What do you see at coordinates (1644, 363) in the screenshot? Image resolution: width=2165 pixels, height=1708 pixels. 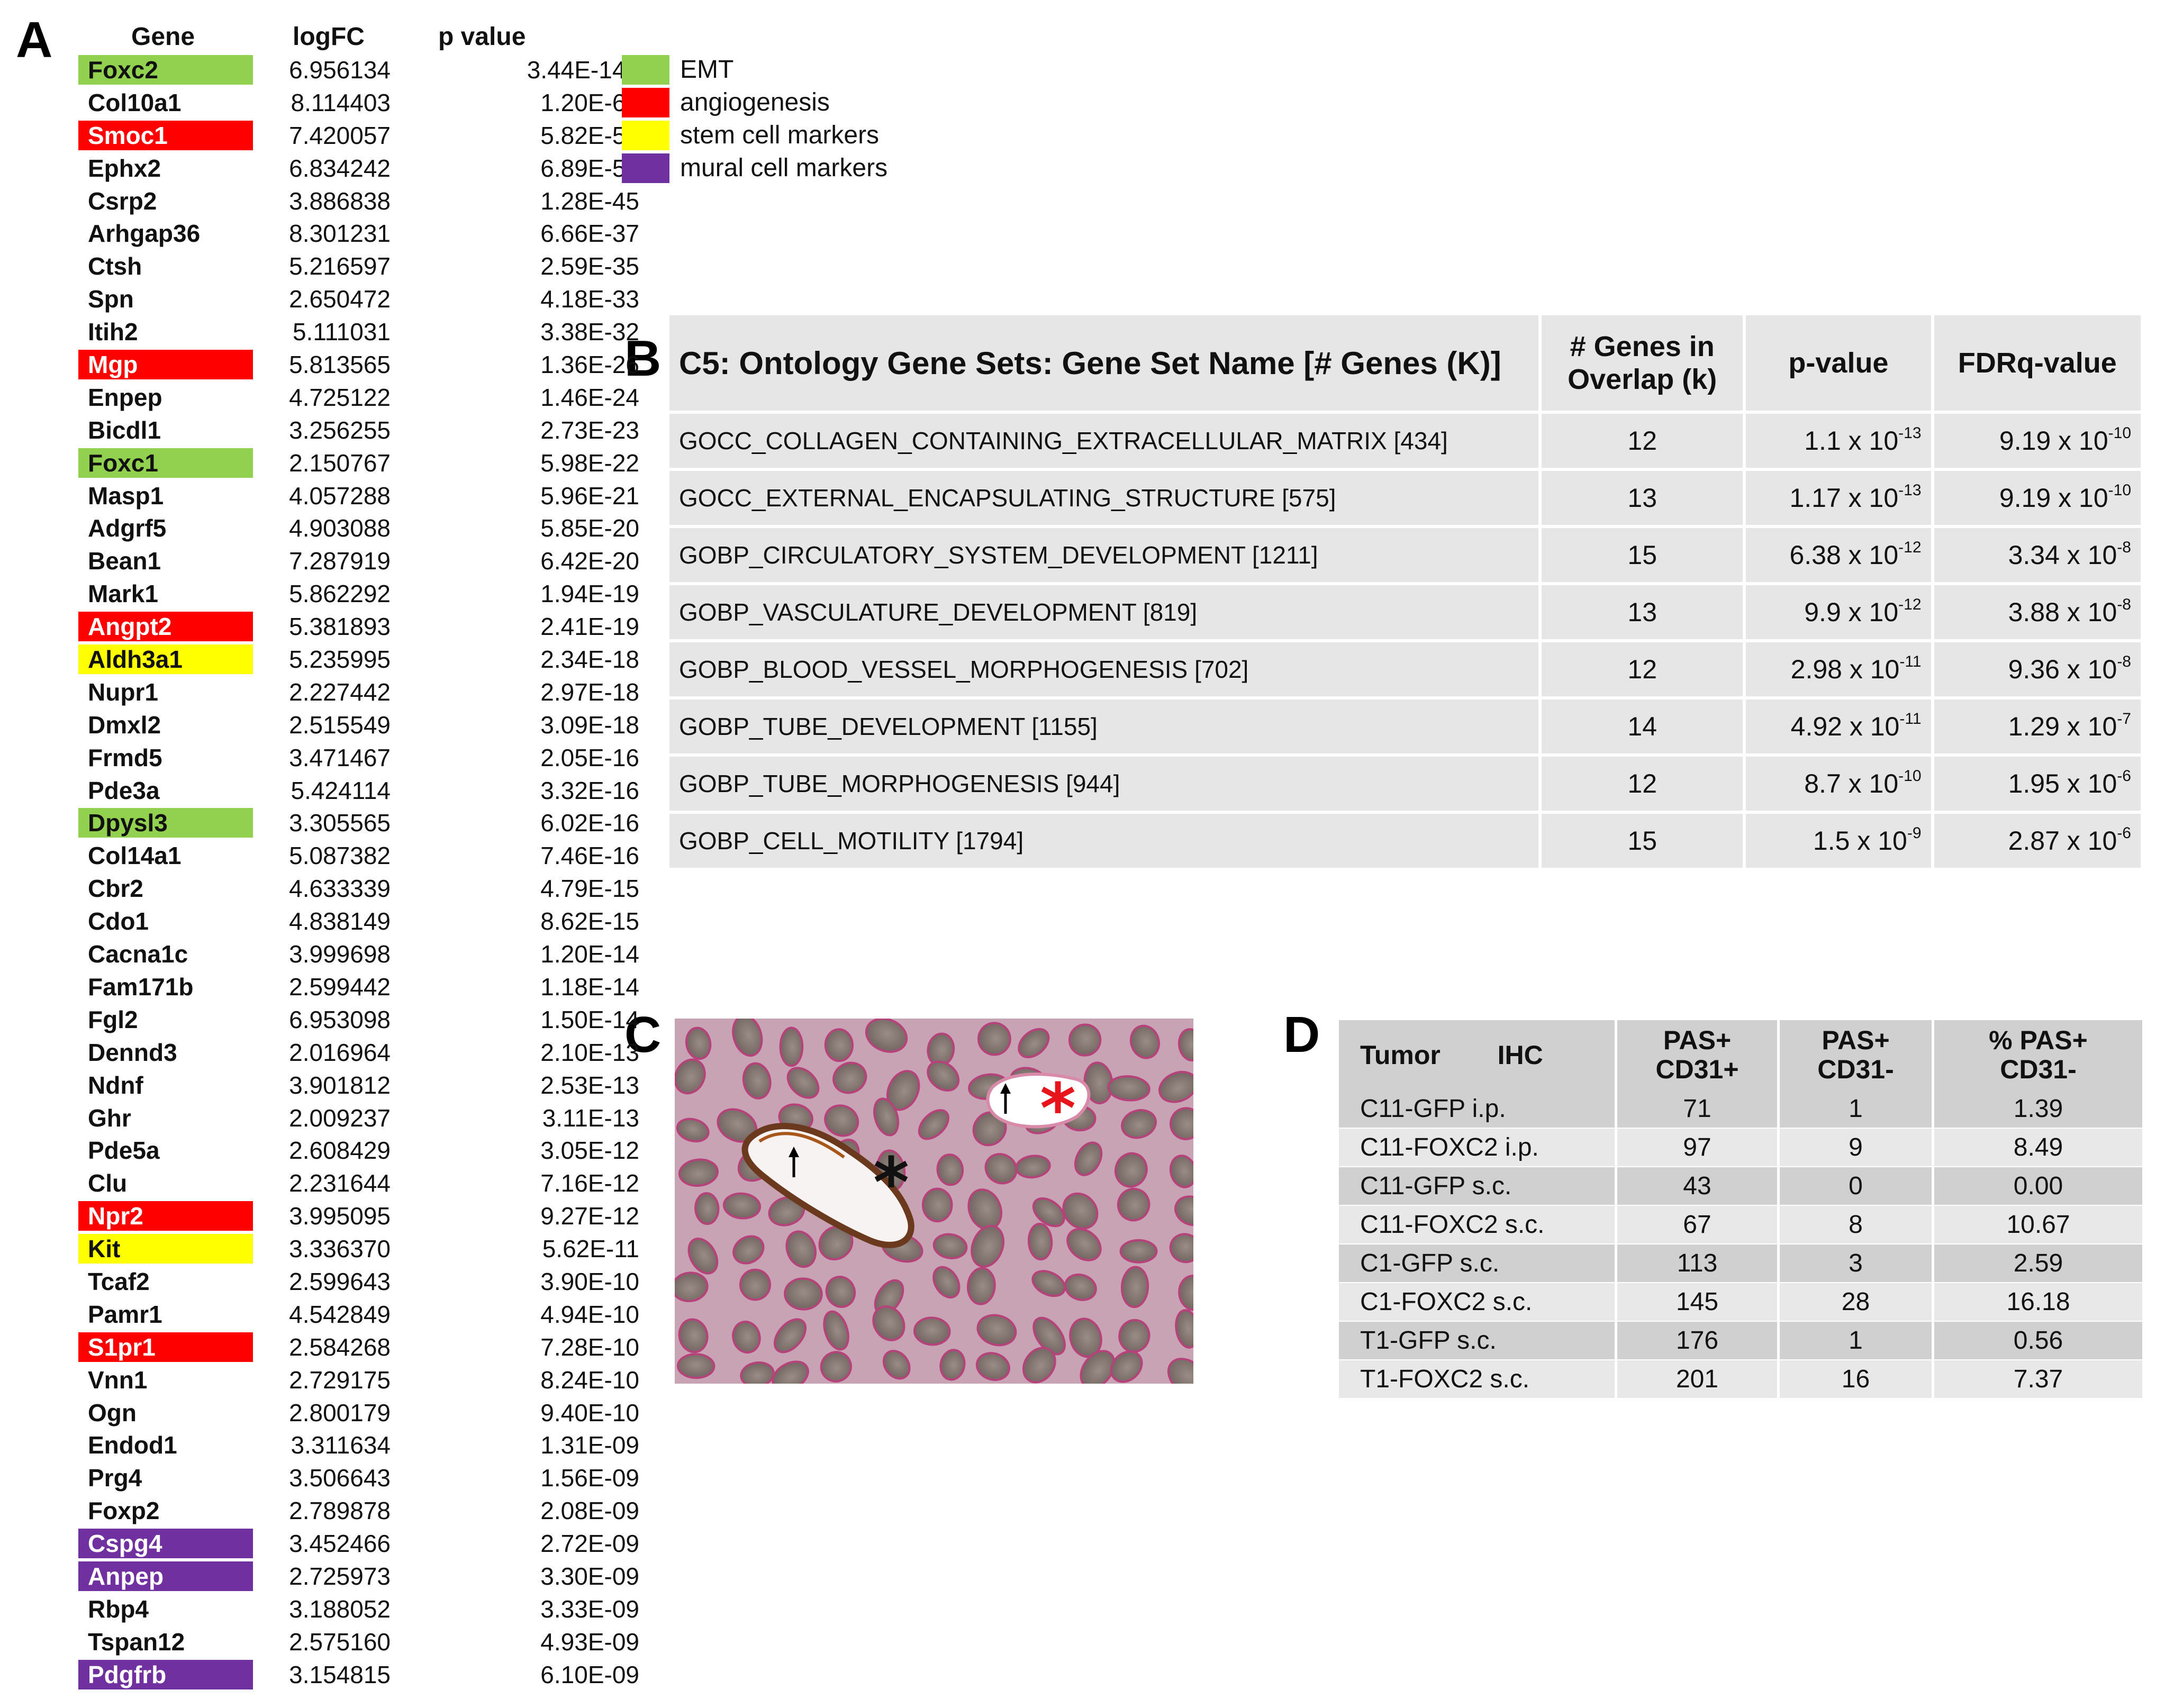 I see `overlap-header: # Genes in Overlap (k)` at bounding box center [1644, 363].